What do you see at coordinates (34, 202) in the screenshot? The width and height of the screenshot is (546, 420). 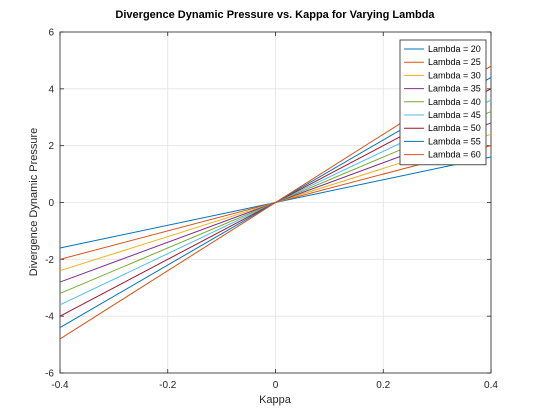 I see `y-axis-title: Divergence Dynamic Pressure` at bounding box center [34, 202].